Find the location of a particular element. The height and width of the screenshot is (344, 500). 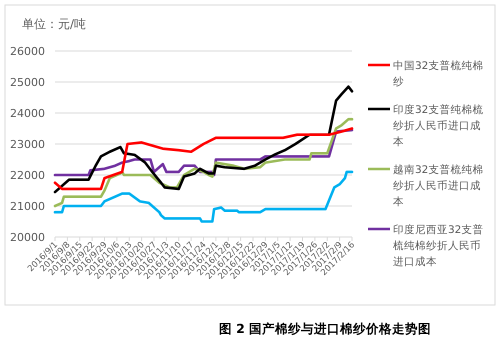

legend-label: 印度32支普纯棉梳纱折人民币进口成本 is located at coordinates (438, 125).